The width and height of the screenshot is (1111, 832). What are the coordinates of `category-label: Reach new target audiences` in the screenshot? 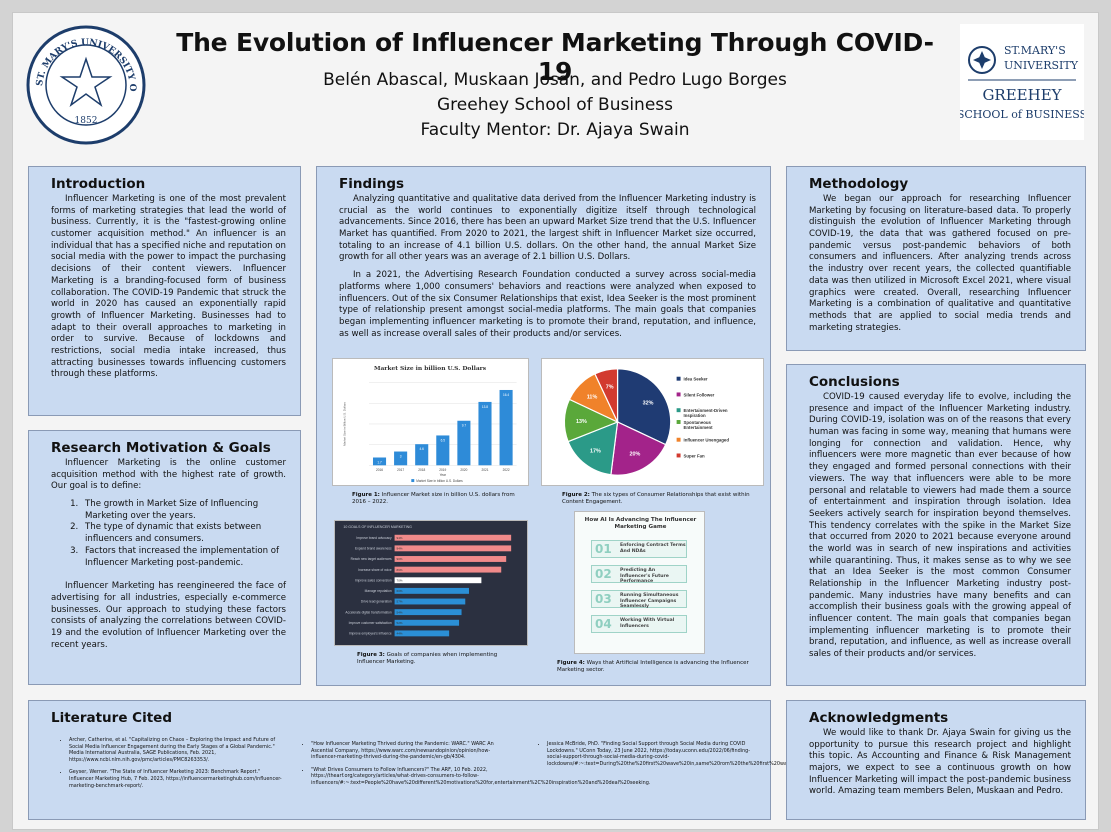 It's located at (371, 559).